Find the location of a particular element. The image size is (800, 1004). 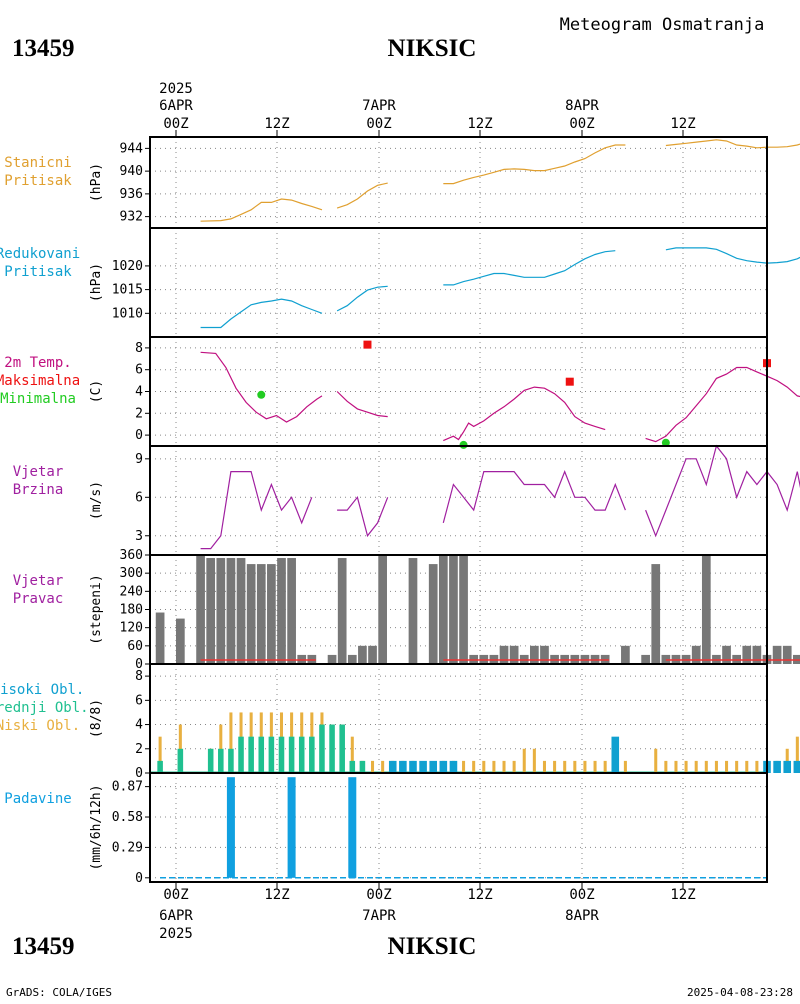

hour-bottom-6: 12Z is located at coordinates (682, 895).